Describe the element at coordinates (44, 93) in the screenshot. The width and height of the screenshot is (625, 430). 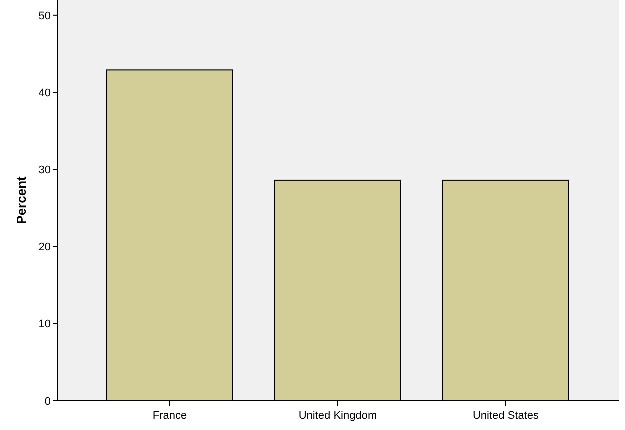
I see `y-tick-label: 40` at that location.